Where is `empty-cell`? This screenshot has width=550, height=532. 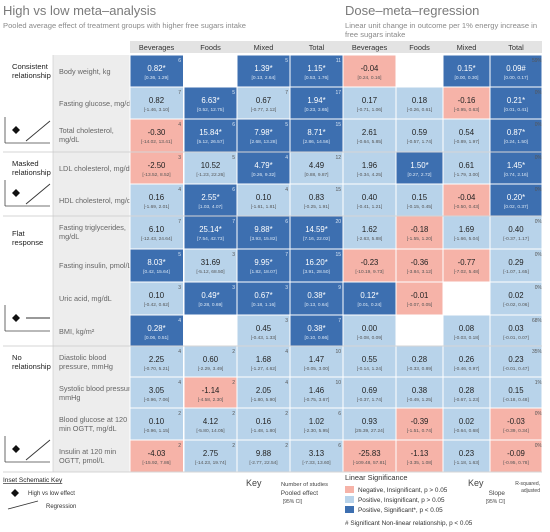 empty-cell is located at coordinates (210, 330).